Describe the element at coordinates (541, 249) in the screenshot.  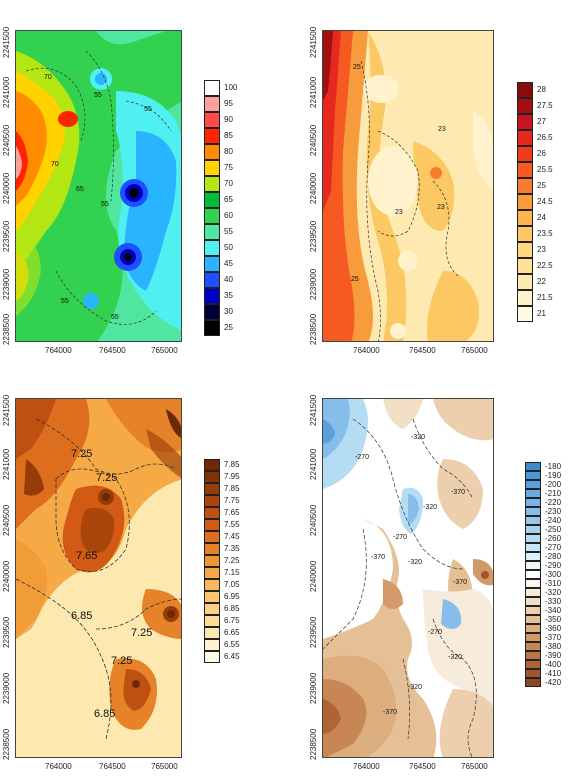
I see `legend-label: 23` at that location.